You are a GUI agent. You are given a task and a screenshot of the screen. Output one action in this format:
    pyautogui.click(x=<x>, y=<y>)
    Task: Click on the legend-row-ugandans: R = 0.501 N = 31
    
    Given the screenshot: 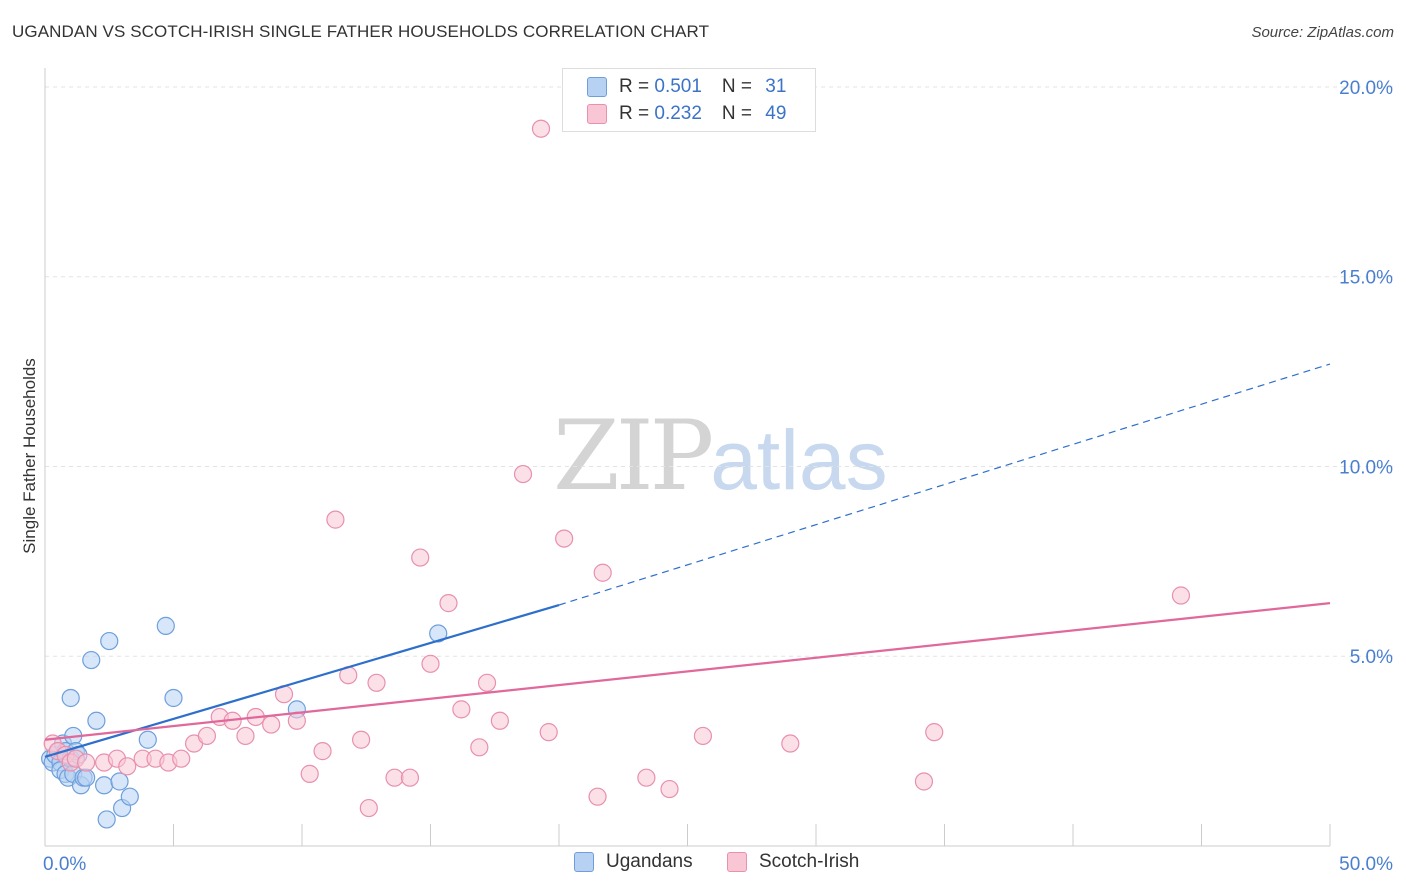 What is the action you would take?
    pyautogui.click(x=686, y=87)
    